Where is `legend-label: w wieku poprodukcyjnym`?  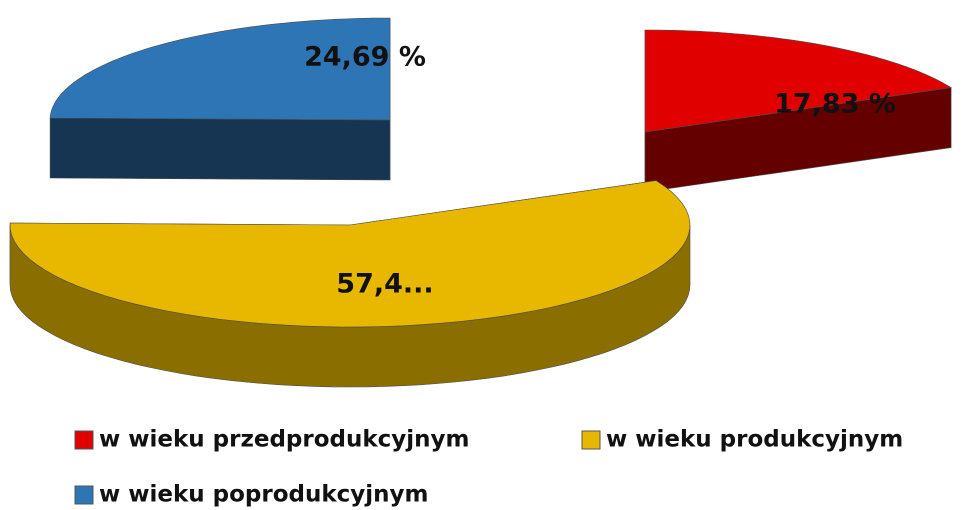
legend-label: w wieku poprodukcyjnym is located at coordinates (264, 495).